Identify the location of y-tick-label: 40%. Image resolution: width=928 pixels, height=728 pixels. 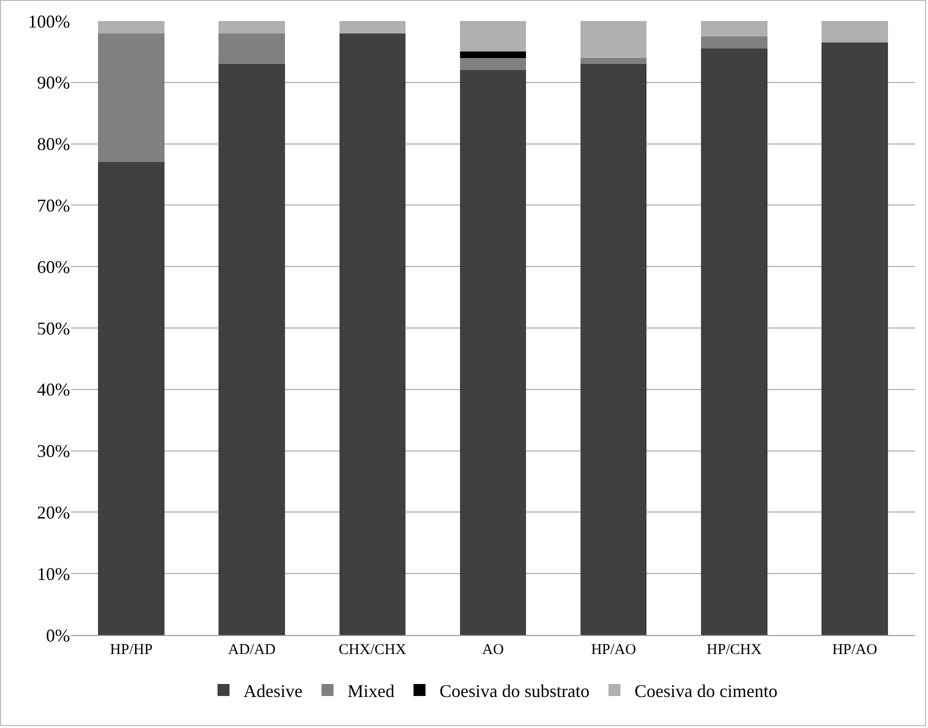
(53, 390).